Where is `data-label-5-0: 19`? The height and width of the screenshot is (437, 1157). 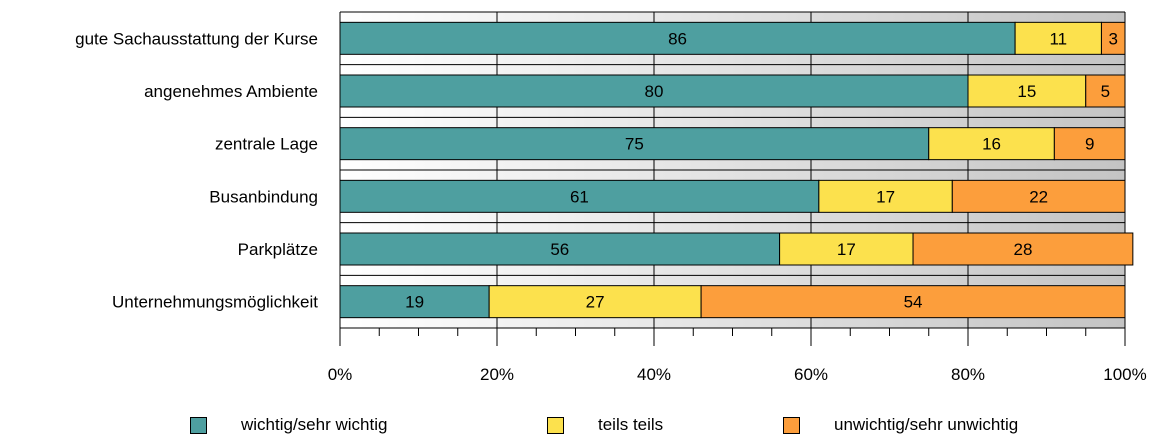
data-label-5-0: 19 is located at coordinates (414, 302).